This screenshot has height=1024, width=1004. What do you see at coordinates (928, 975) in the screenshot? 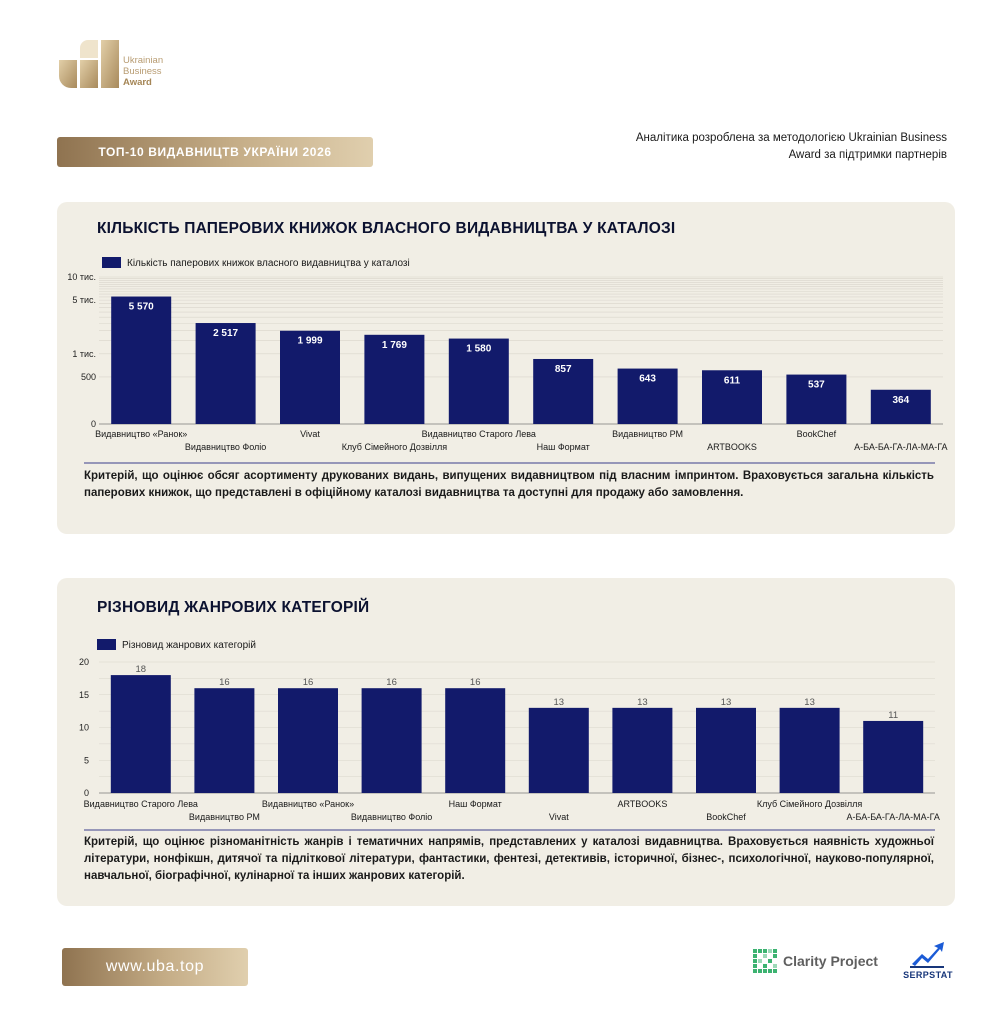
I see `serpstat-label: SERPSTAT` at bounding box center [928, 975].